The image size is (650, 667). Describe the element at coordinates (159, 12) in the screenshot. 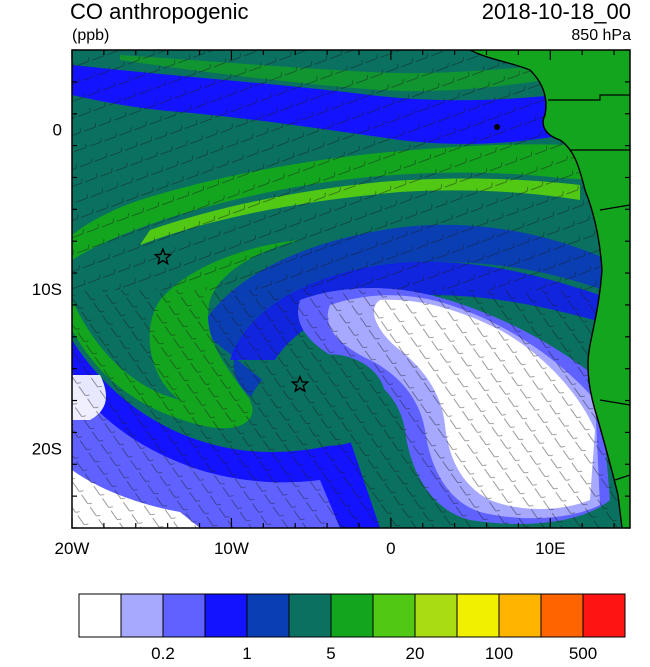

I see `map-title: CO anthropogenic` at that location.